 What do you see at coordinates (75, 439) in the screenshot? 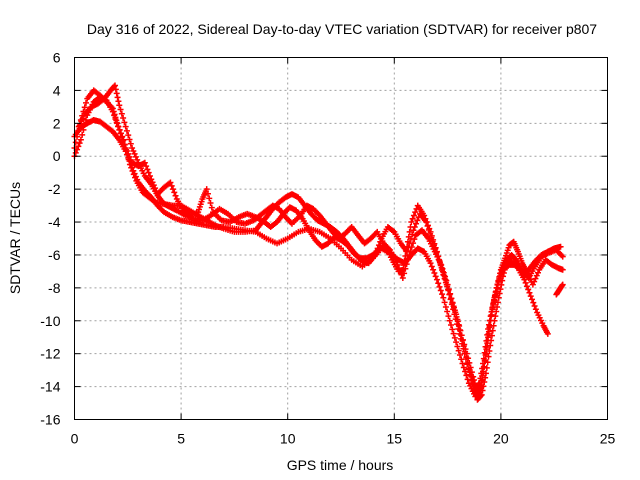
I see `x-tick-label: 0` at bounding box center [75, 439].